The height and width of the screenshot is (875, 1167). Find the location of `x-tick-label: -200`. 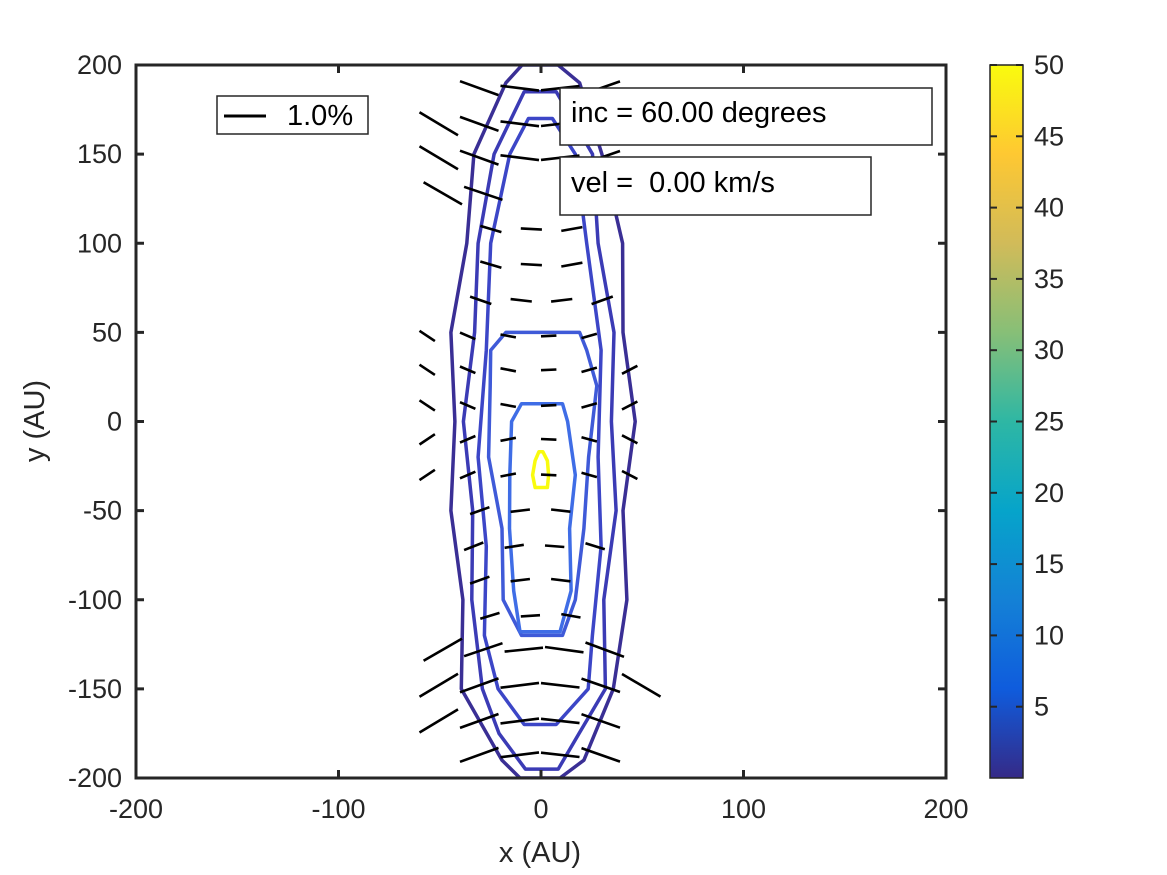

x-tick-label: -200 is located at coordinates (136, 809).